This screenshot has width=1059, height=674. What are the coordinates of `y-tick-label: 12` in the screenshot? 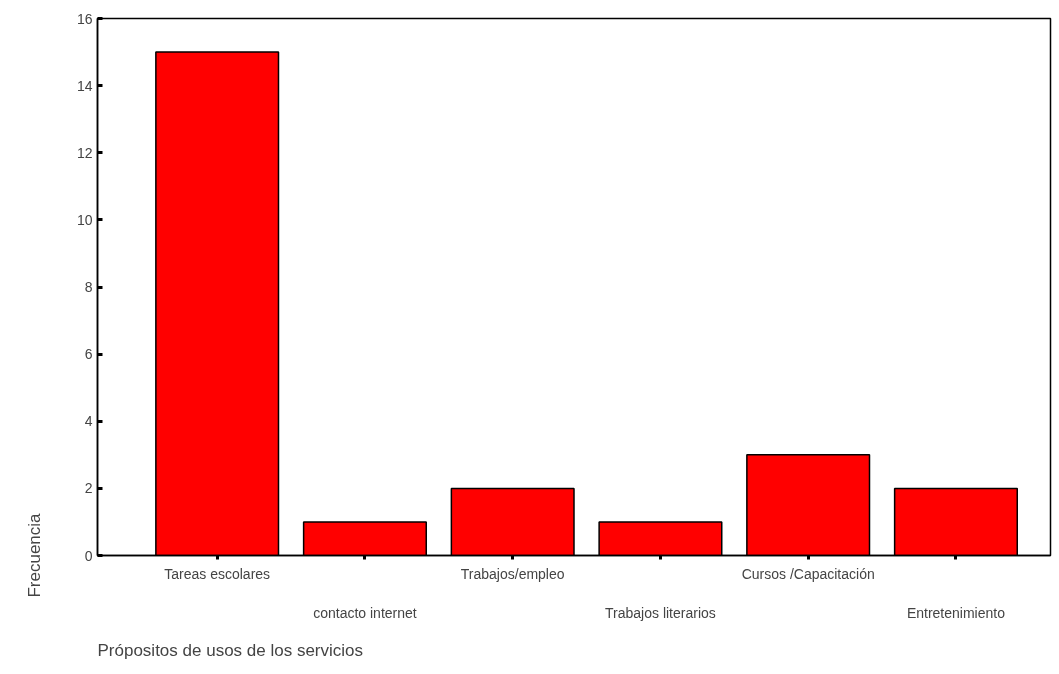 It's located at (84, 152).